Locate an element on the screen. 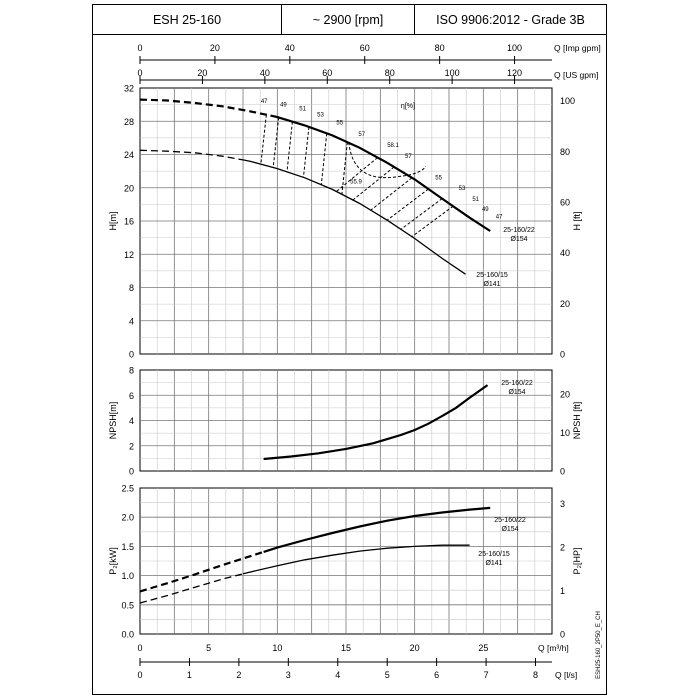 The image size is (700, 700). side-code: ESH25-160_2P50_E_CH is located at coordinates (599, 645).